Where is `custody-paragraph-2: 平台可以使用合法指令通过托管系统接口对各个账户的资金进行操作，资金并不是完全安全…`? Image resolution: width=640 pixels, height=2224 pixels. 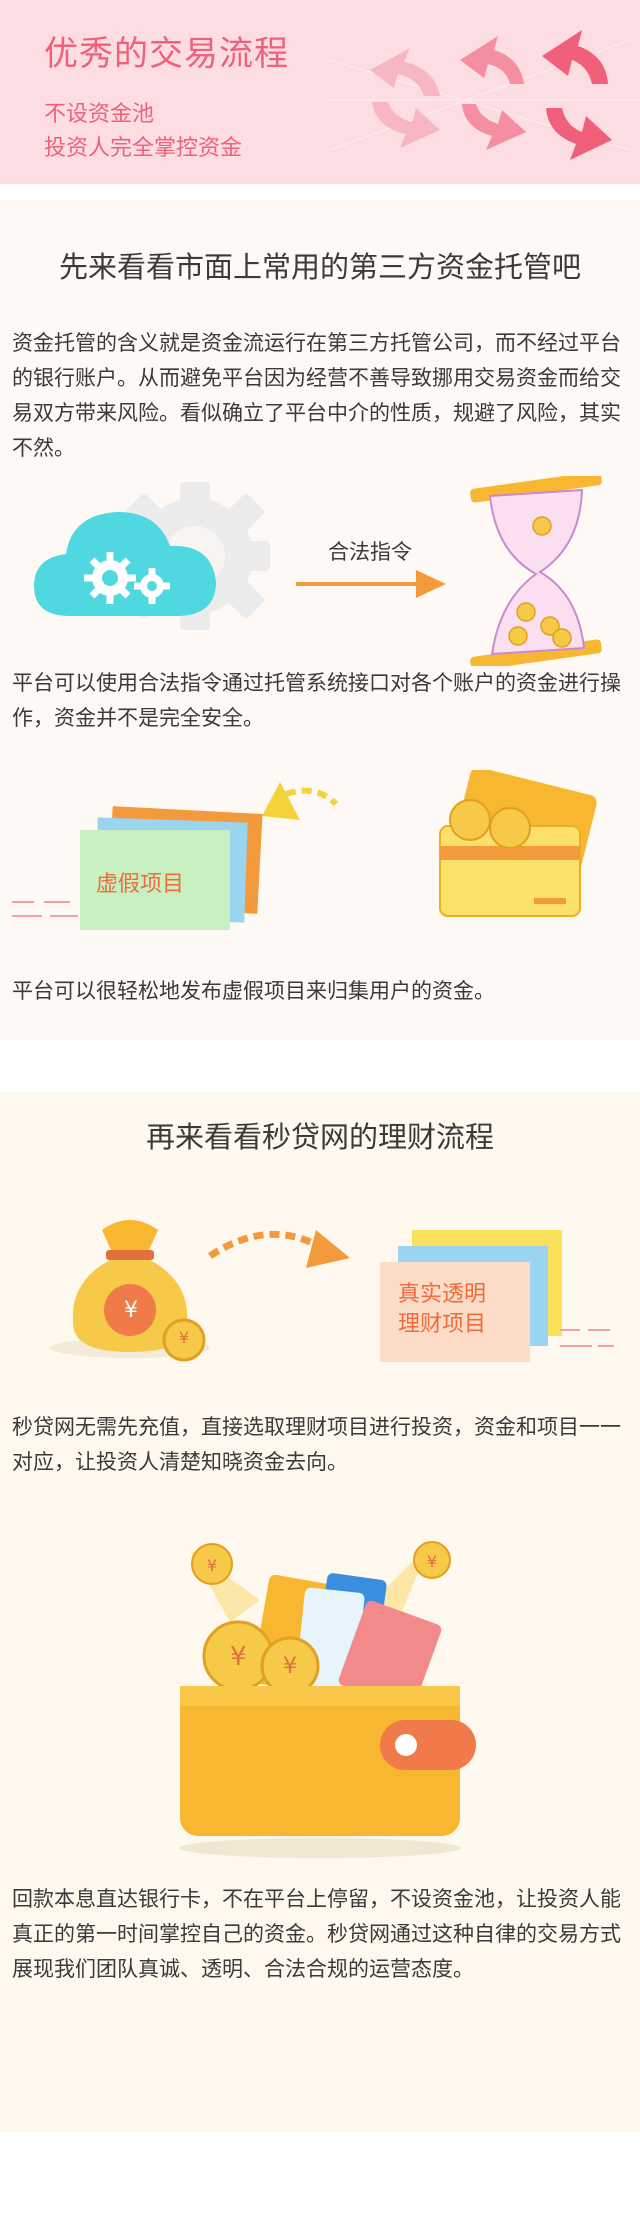 custody-paragraph-2: 平台可以使用合法指令通过托管系统接口对各个账户的资金进行操作，资金并不是完全安全… is located at coordinates (316, 700).